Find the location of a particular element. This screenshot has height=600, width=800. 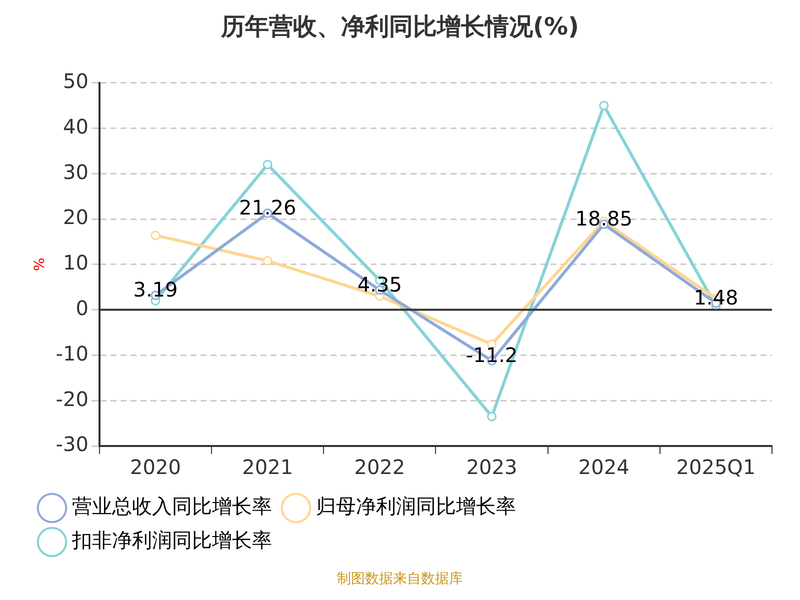

x-tick-label: 2024 is located at coordinates (604, 467).